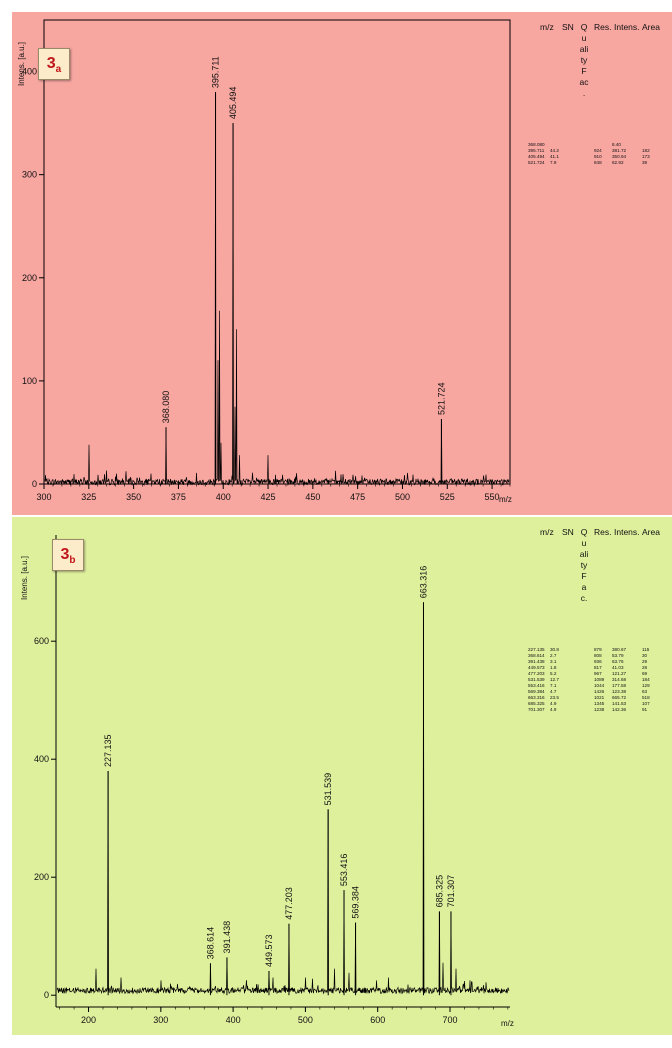 The image size is (672, 1048). I want to click on table-cell-b: 879, so click(598, 649).